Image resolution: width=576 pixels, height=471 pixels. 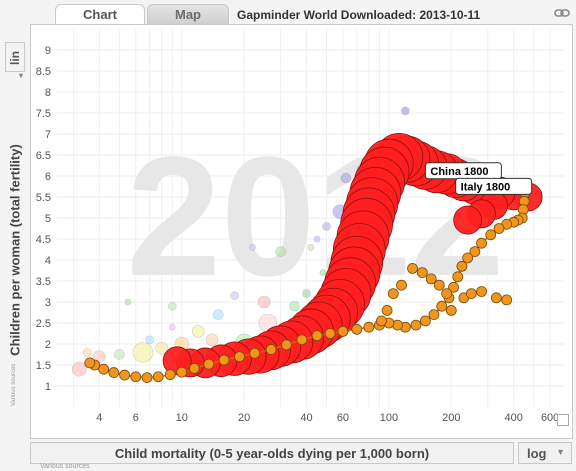 I want to click on y-axis-label: Children per woman (total fertility), so click(x=15, y=250).